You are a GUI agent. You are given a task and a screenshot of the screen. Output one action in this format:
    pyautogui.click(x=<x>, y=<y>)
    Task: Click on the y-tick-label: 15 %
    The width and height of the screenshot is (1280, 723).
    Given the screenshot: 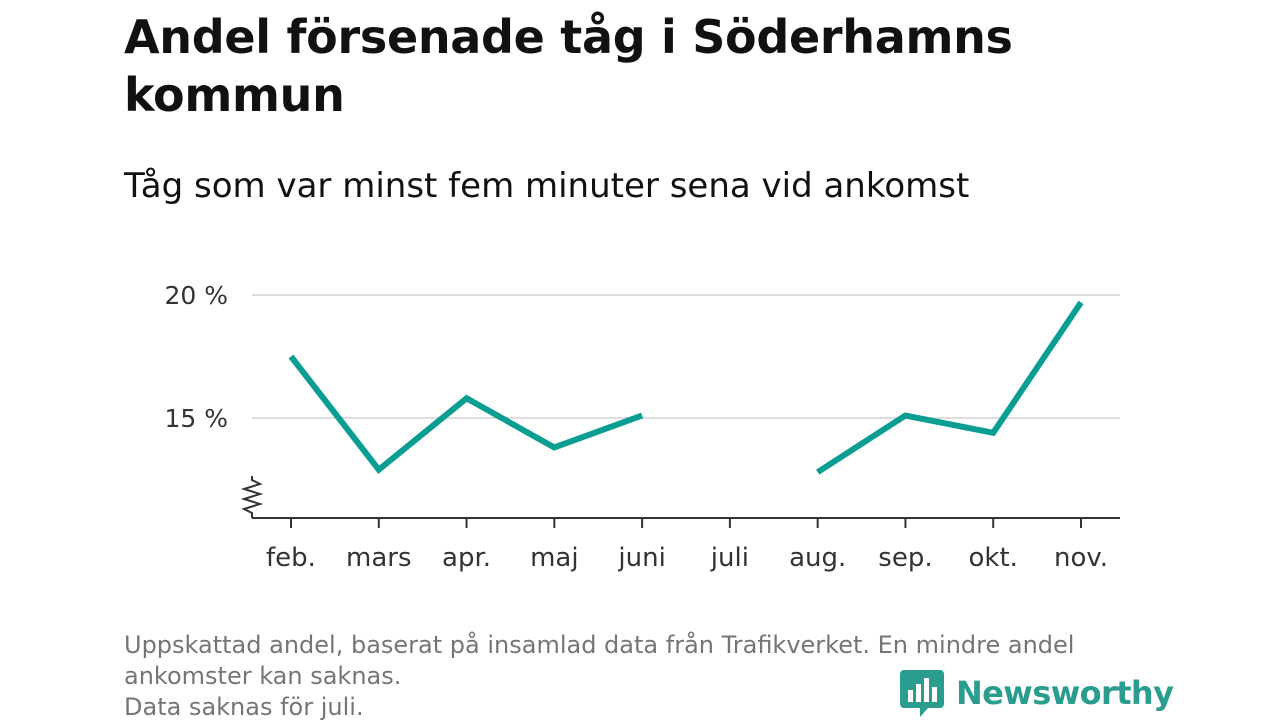 What is the action you would take?
    pyautogui.click(x=196, y=418)
    